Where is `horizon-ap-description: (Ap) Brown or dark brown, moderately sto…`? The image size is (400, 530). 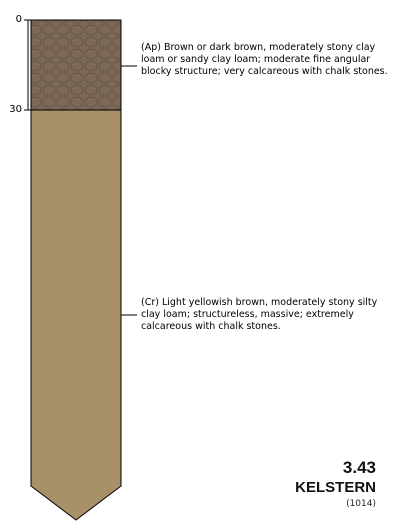
horizon-ap-description: (Ap) Brown or dark brown, moderately sto… is located at coordinates (264, 60).